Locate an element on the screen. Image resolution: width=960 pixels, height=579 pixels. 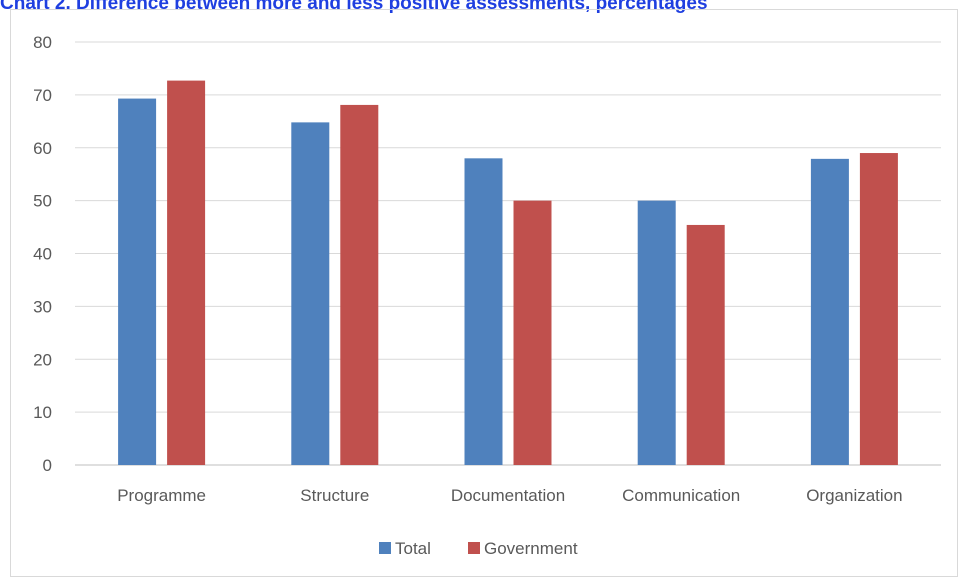
y-tick-label: 20 is located at coordinates (42, 359).